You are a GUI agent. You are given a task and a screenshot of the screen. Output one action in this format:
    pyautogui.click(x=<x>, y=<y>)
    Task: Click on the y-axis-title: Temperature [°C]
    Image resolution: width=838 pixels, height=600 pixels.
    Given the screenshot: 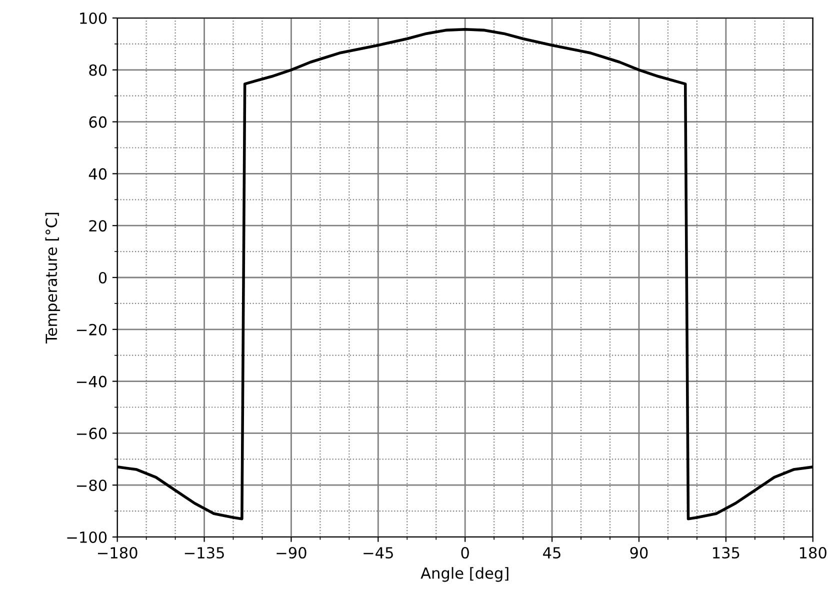 What is the action you would take?
    pyautogui.click(x=52, y=278)
    